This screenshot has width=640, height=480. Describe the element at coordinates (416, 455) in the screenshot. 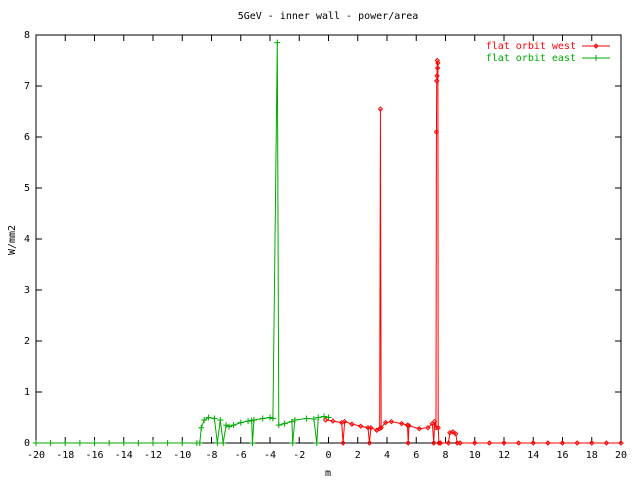

I see `x-tick-label: 6` at that location.